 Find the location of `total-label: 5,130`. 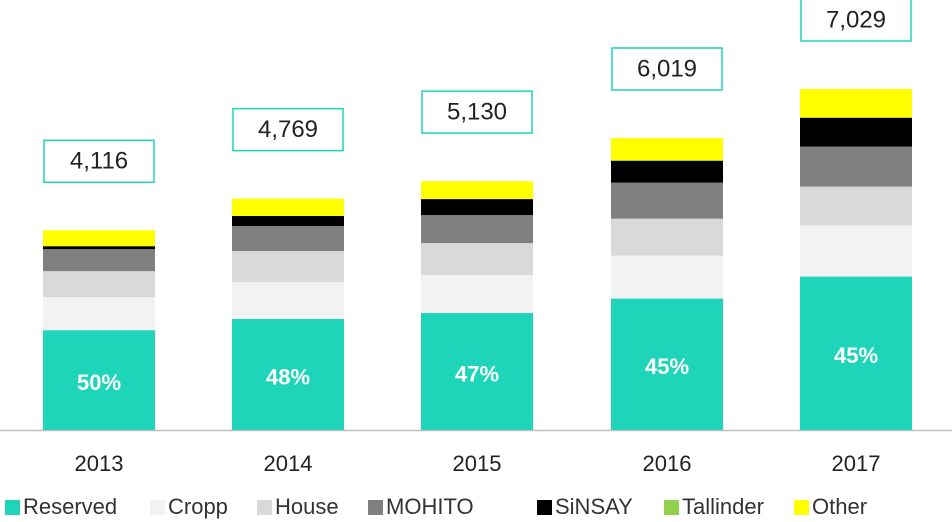

total-label: 5,130 is located at coordinates (477, 111).